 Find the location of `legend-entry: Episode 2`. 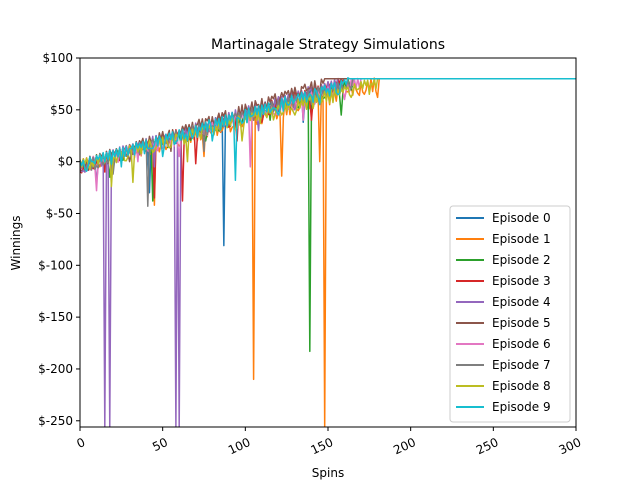

legend-entry: Episode 2 is located at coordinates (521, 260).